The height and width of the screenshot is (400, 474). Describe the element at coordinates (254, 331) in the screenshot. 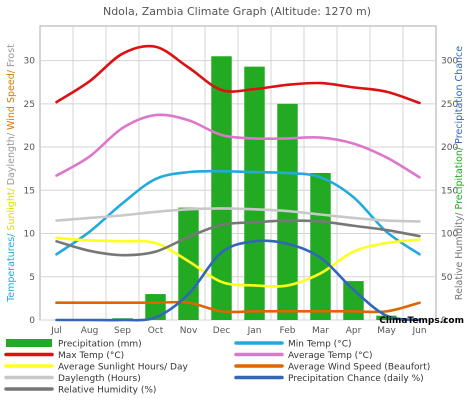

I see `x-tick-label: Jan` at that location.